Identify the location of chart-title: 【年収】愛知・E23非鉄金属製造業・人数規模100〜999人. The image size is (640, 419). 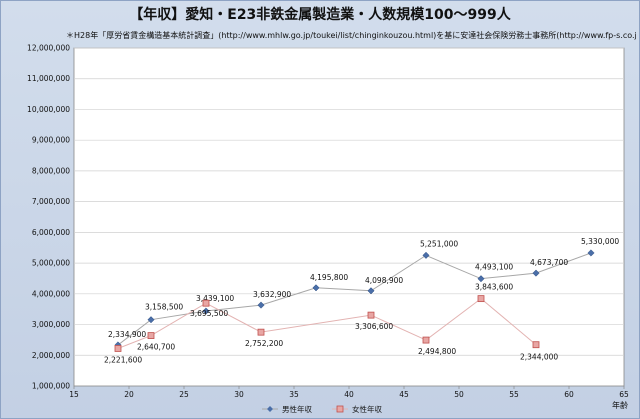
(320, 15).